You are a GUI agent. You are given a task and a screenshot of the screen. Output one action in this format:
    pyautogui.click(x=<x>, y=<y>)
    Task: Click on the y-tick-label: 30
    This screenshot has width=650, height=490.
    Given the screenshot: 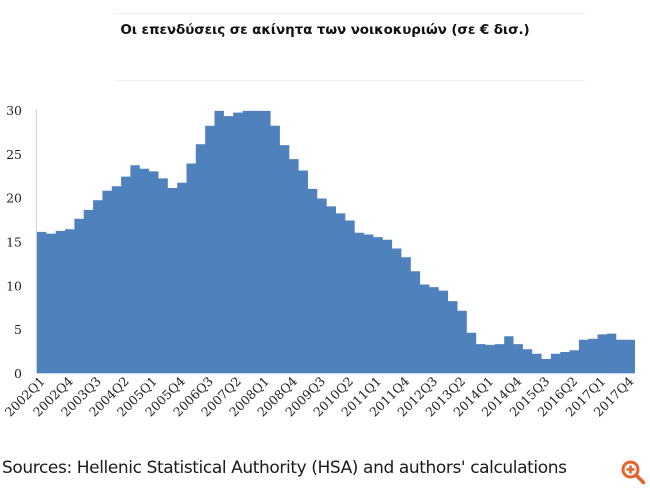 What is the action you would take?
    pyautogui.click(x=14, y=110)
    